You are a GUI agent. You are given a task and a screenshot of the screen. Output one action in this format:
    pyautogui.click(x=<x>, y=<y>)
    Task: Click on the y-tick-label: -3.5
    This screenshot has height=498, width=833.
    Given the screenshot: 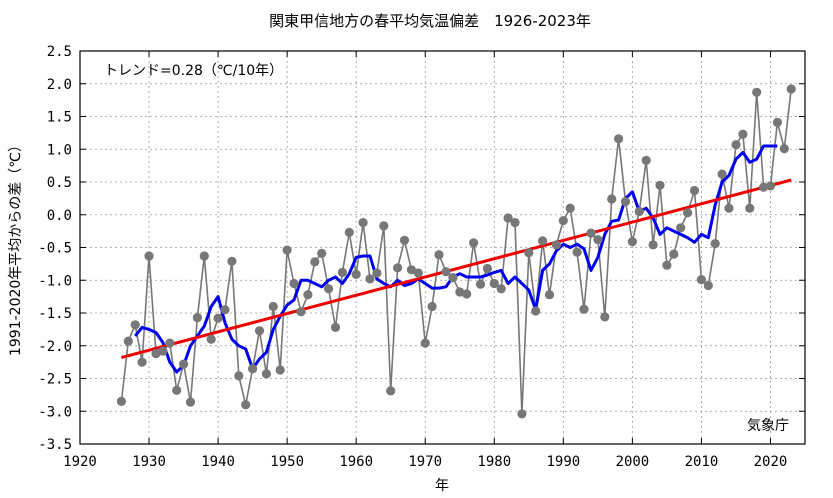 What is the action you would take?
    pyautogui.click(x=55, y=445)
    